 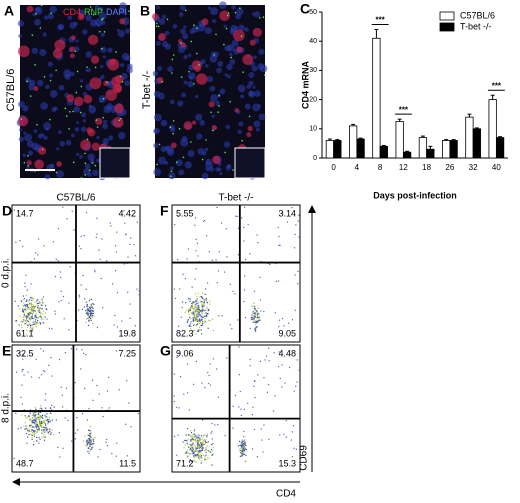 I want to click on side-label: T-bet -/-, so click(x=147, y=89).